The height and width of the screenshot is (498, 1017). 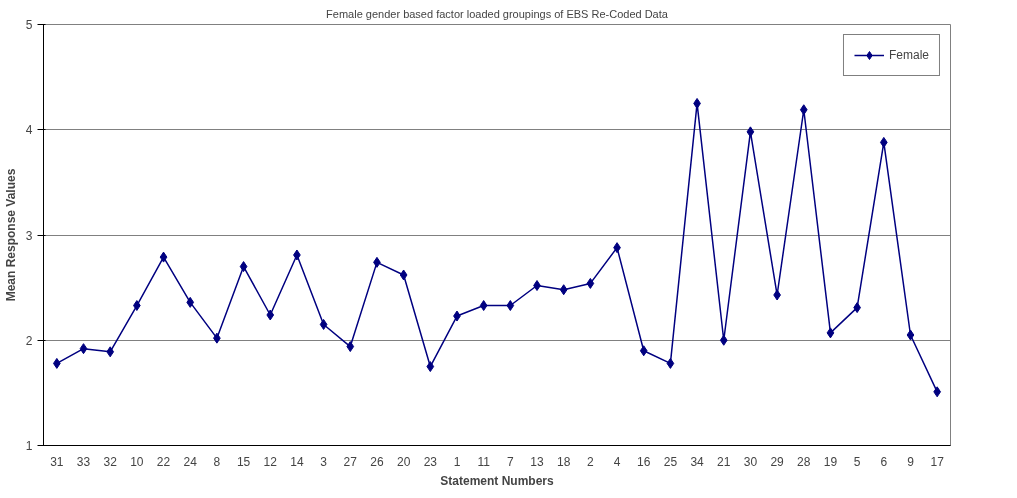 What do you see at coordinates (110, 461) in the screenshot?
I see `x-tick-label: 32` at bounding box center [110, 461].